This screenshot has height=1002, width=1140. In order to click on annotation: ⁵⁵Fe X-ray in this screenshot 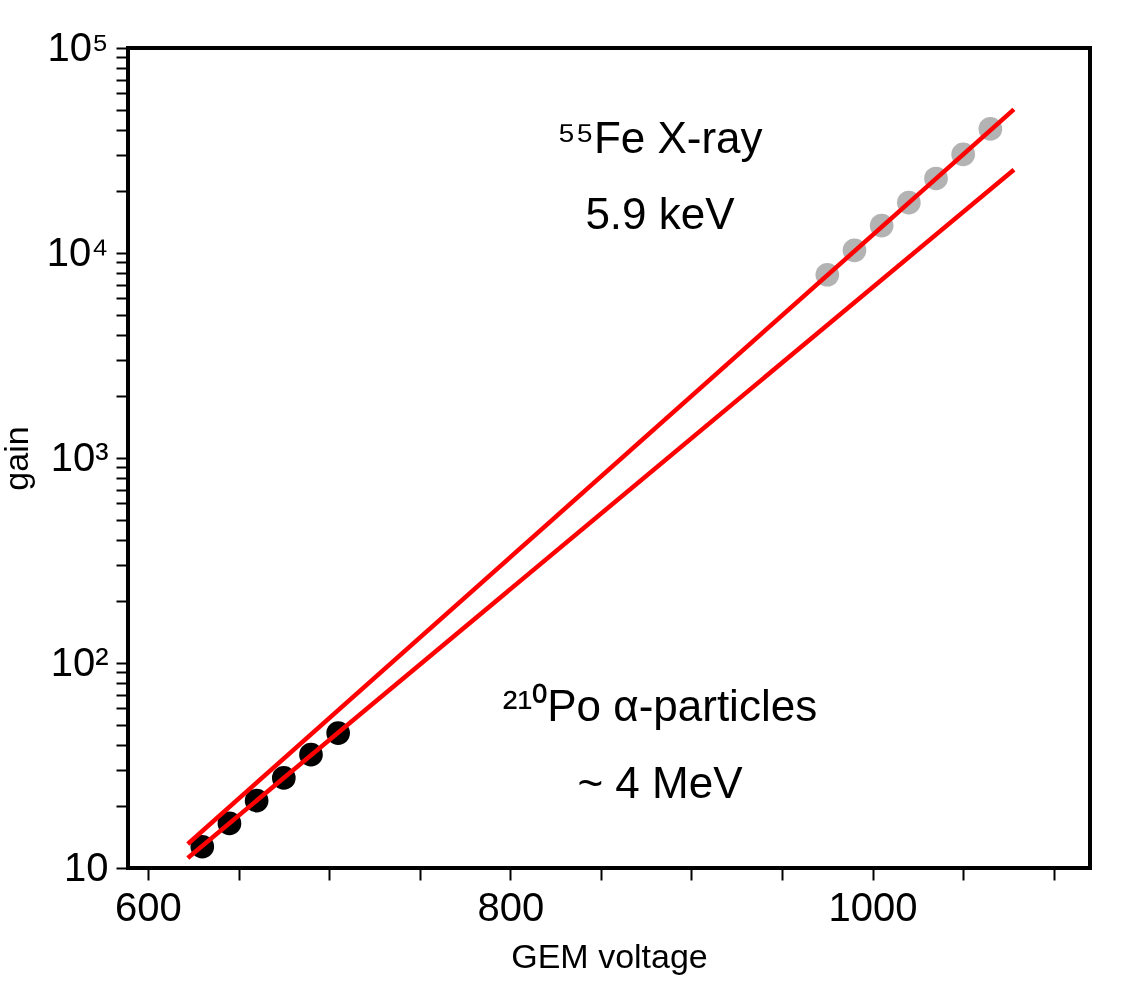, I will do `click(660, 137)`.